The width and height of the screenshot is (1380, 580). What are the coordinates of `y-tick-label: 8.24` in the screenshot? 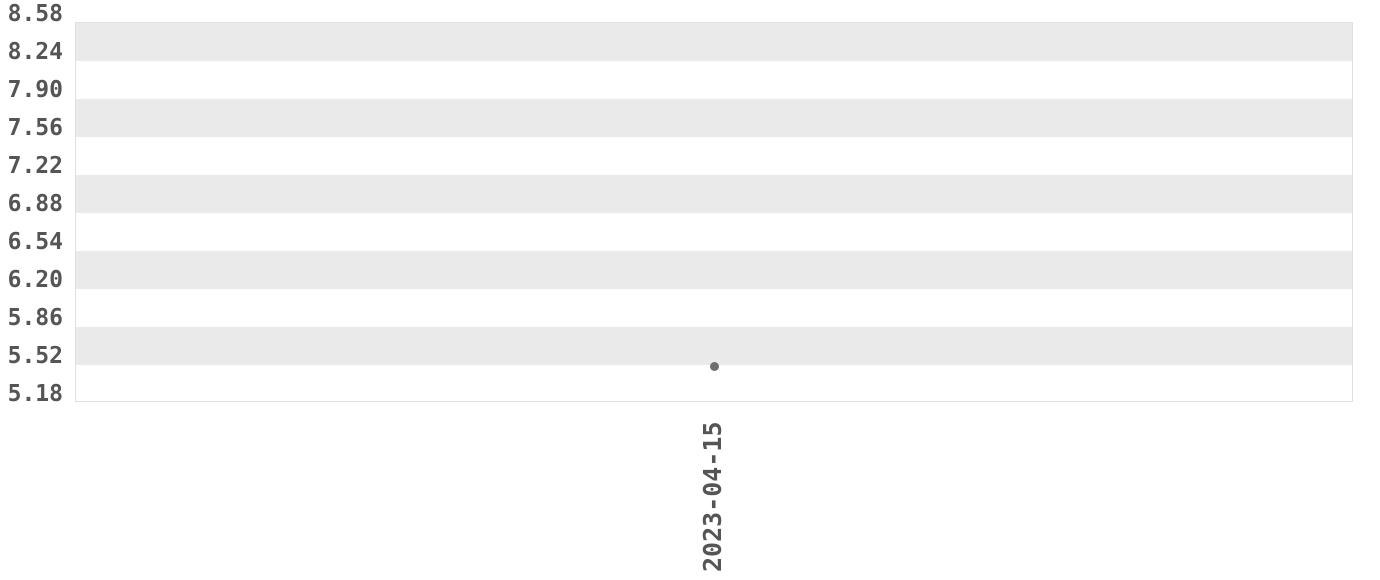 It's located at (35, 52).